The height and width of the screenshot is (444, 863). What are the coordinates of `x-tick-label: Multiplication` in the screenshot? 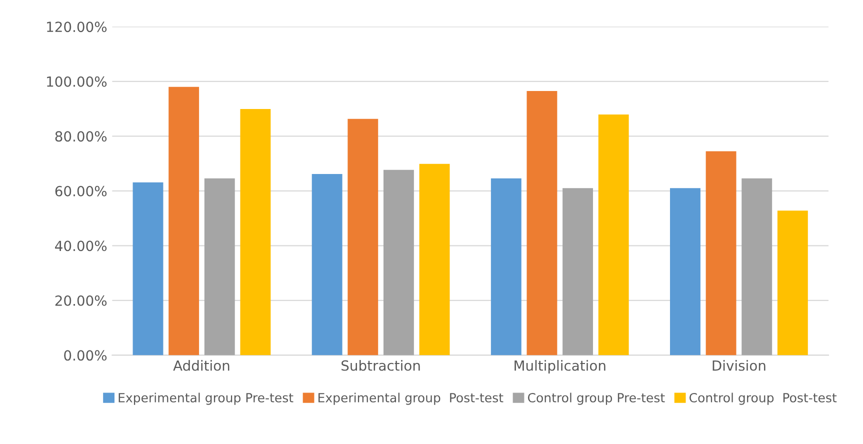 It's located at (560, 367).